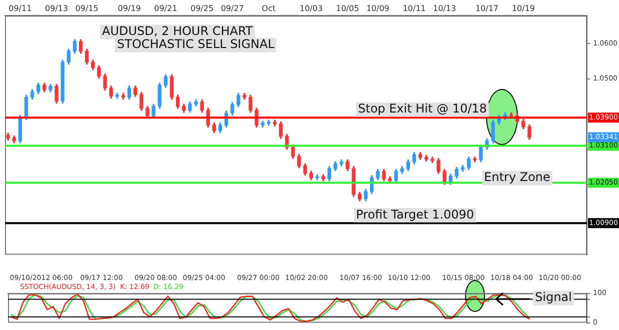 The image size is (619, 330). What do you see at coordinates (414, 8) in the screenshot?
I see `x-tick-label: 10/11` at bounding box center [414, 8].